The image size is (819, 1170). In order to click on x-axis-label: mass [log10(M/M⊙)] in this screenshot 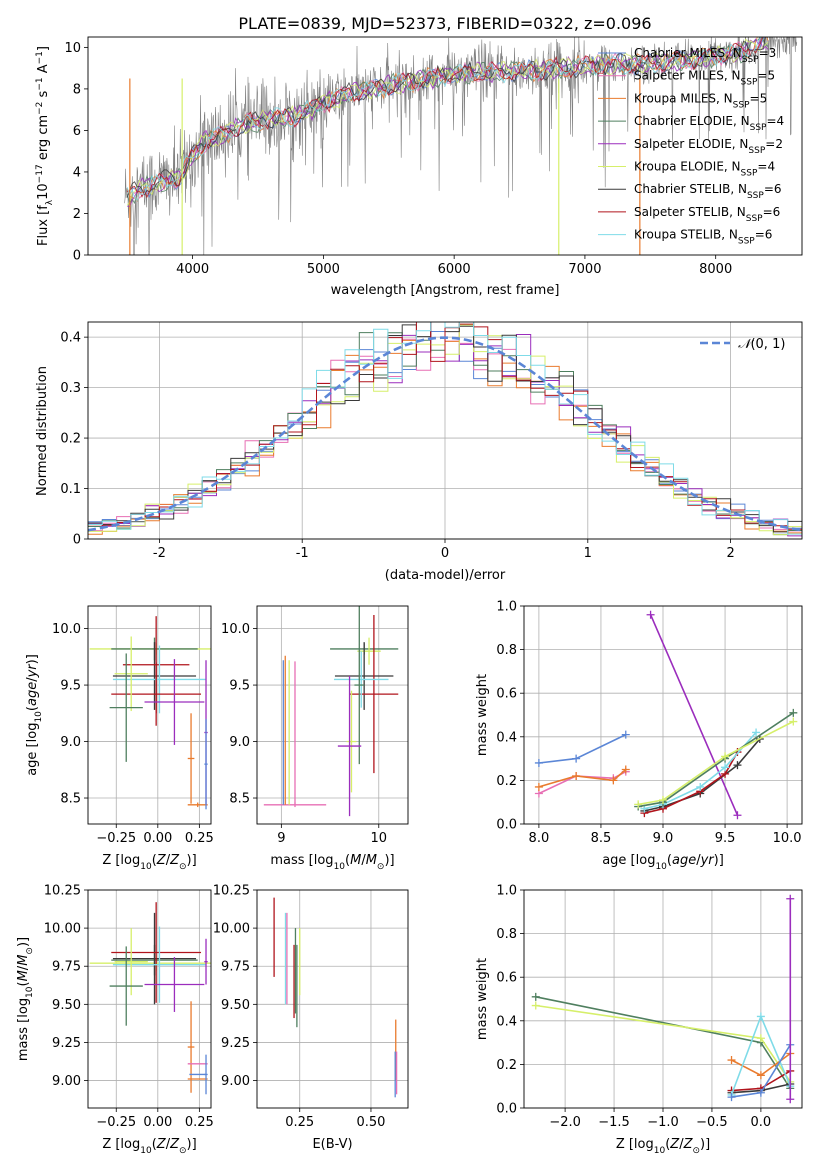, I will do `click(332, 862)`.